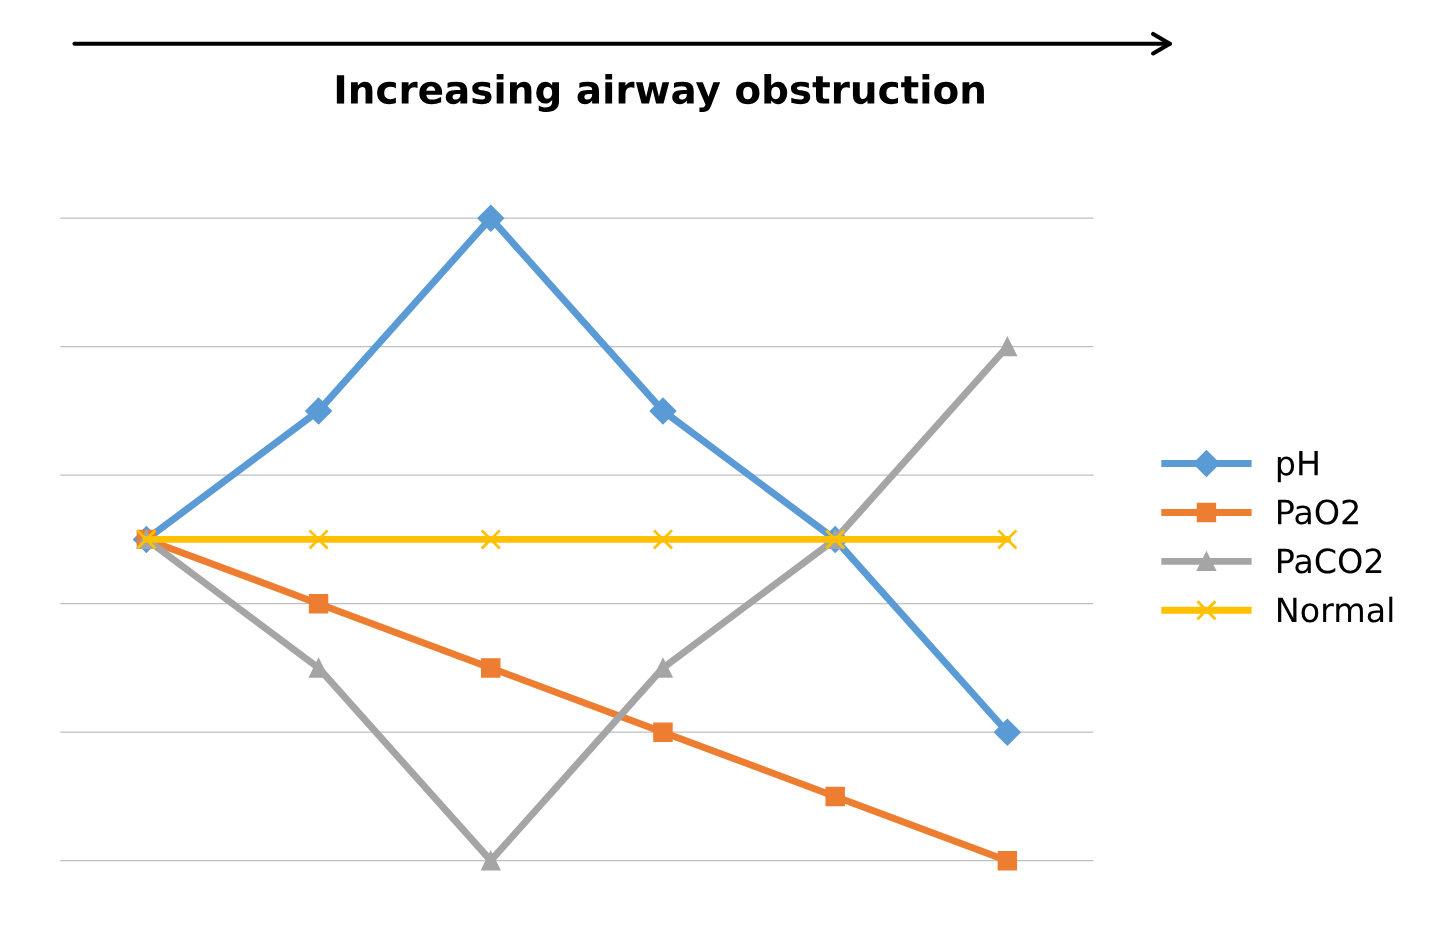 This screenshot has width=1435, height=930. What do you see at coordinates (1330, 561) in the screenshot?
I see `legend-label: PaCO2` at bounding box center [1330, 561].